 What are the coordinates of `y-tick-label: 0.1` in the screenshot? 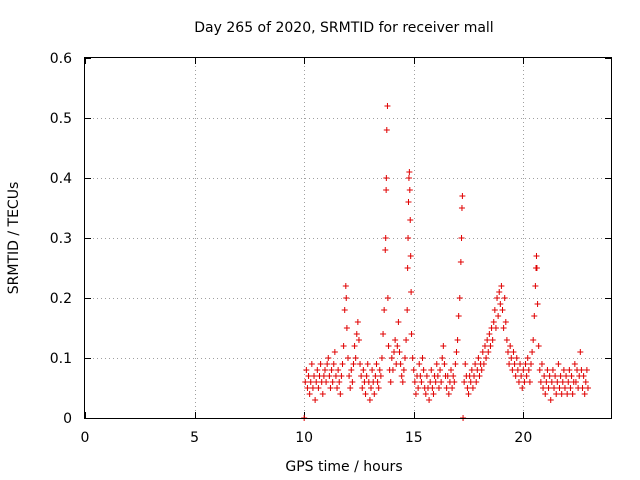 It's located at (61, 359).